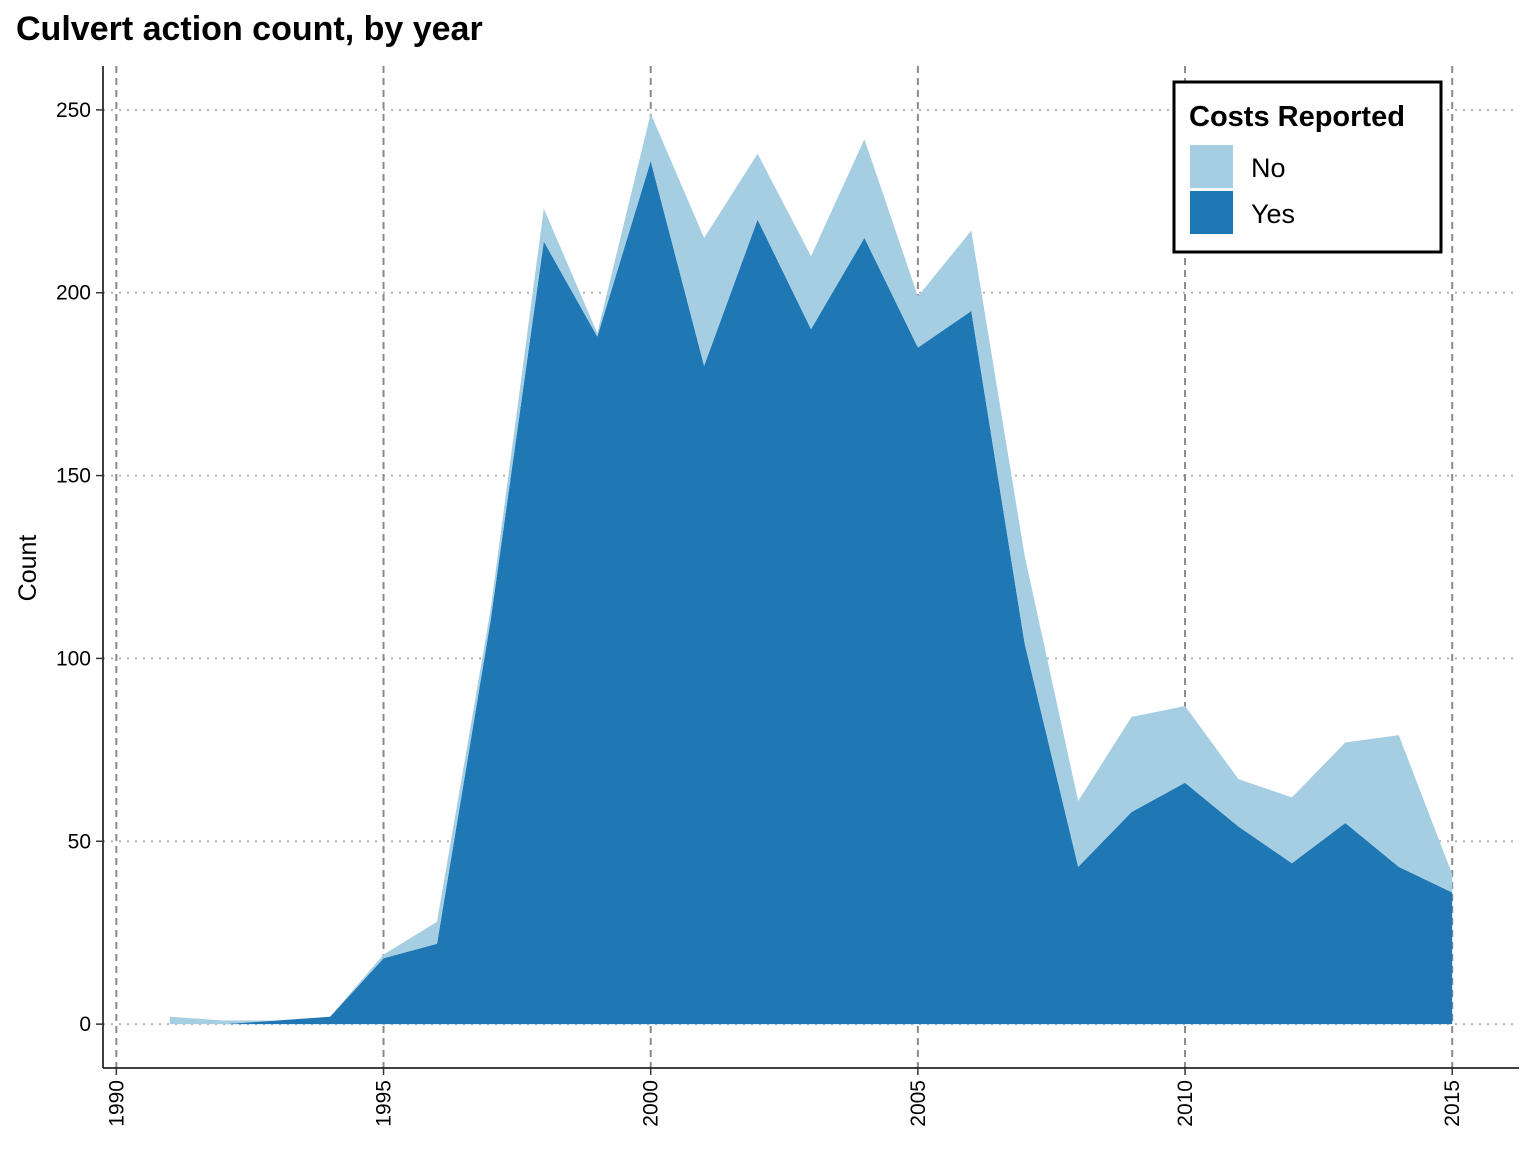 The height and width of the screenshot is (1152, 1536). What do you see at coordinates (85, 1024) in the screenshot?
I see `y-tick-label: 0` at bounding box center [85, 1024].